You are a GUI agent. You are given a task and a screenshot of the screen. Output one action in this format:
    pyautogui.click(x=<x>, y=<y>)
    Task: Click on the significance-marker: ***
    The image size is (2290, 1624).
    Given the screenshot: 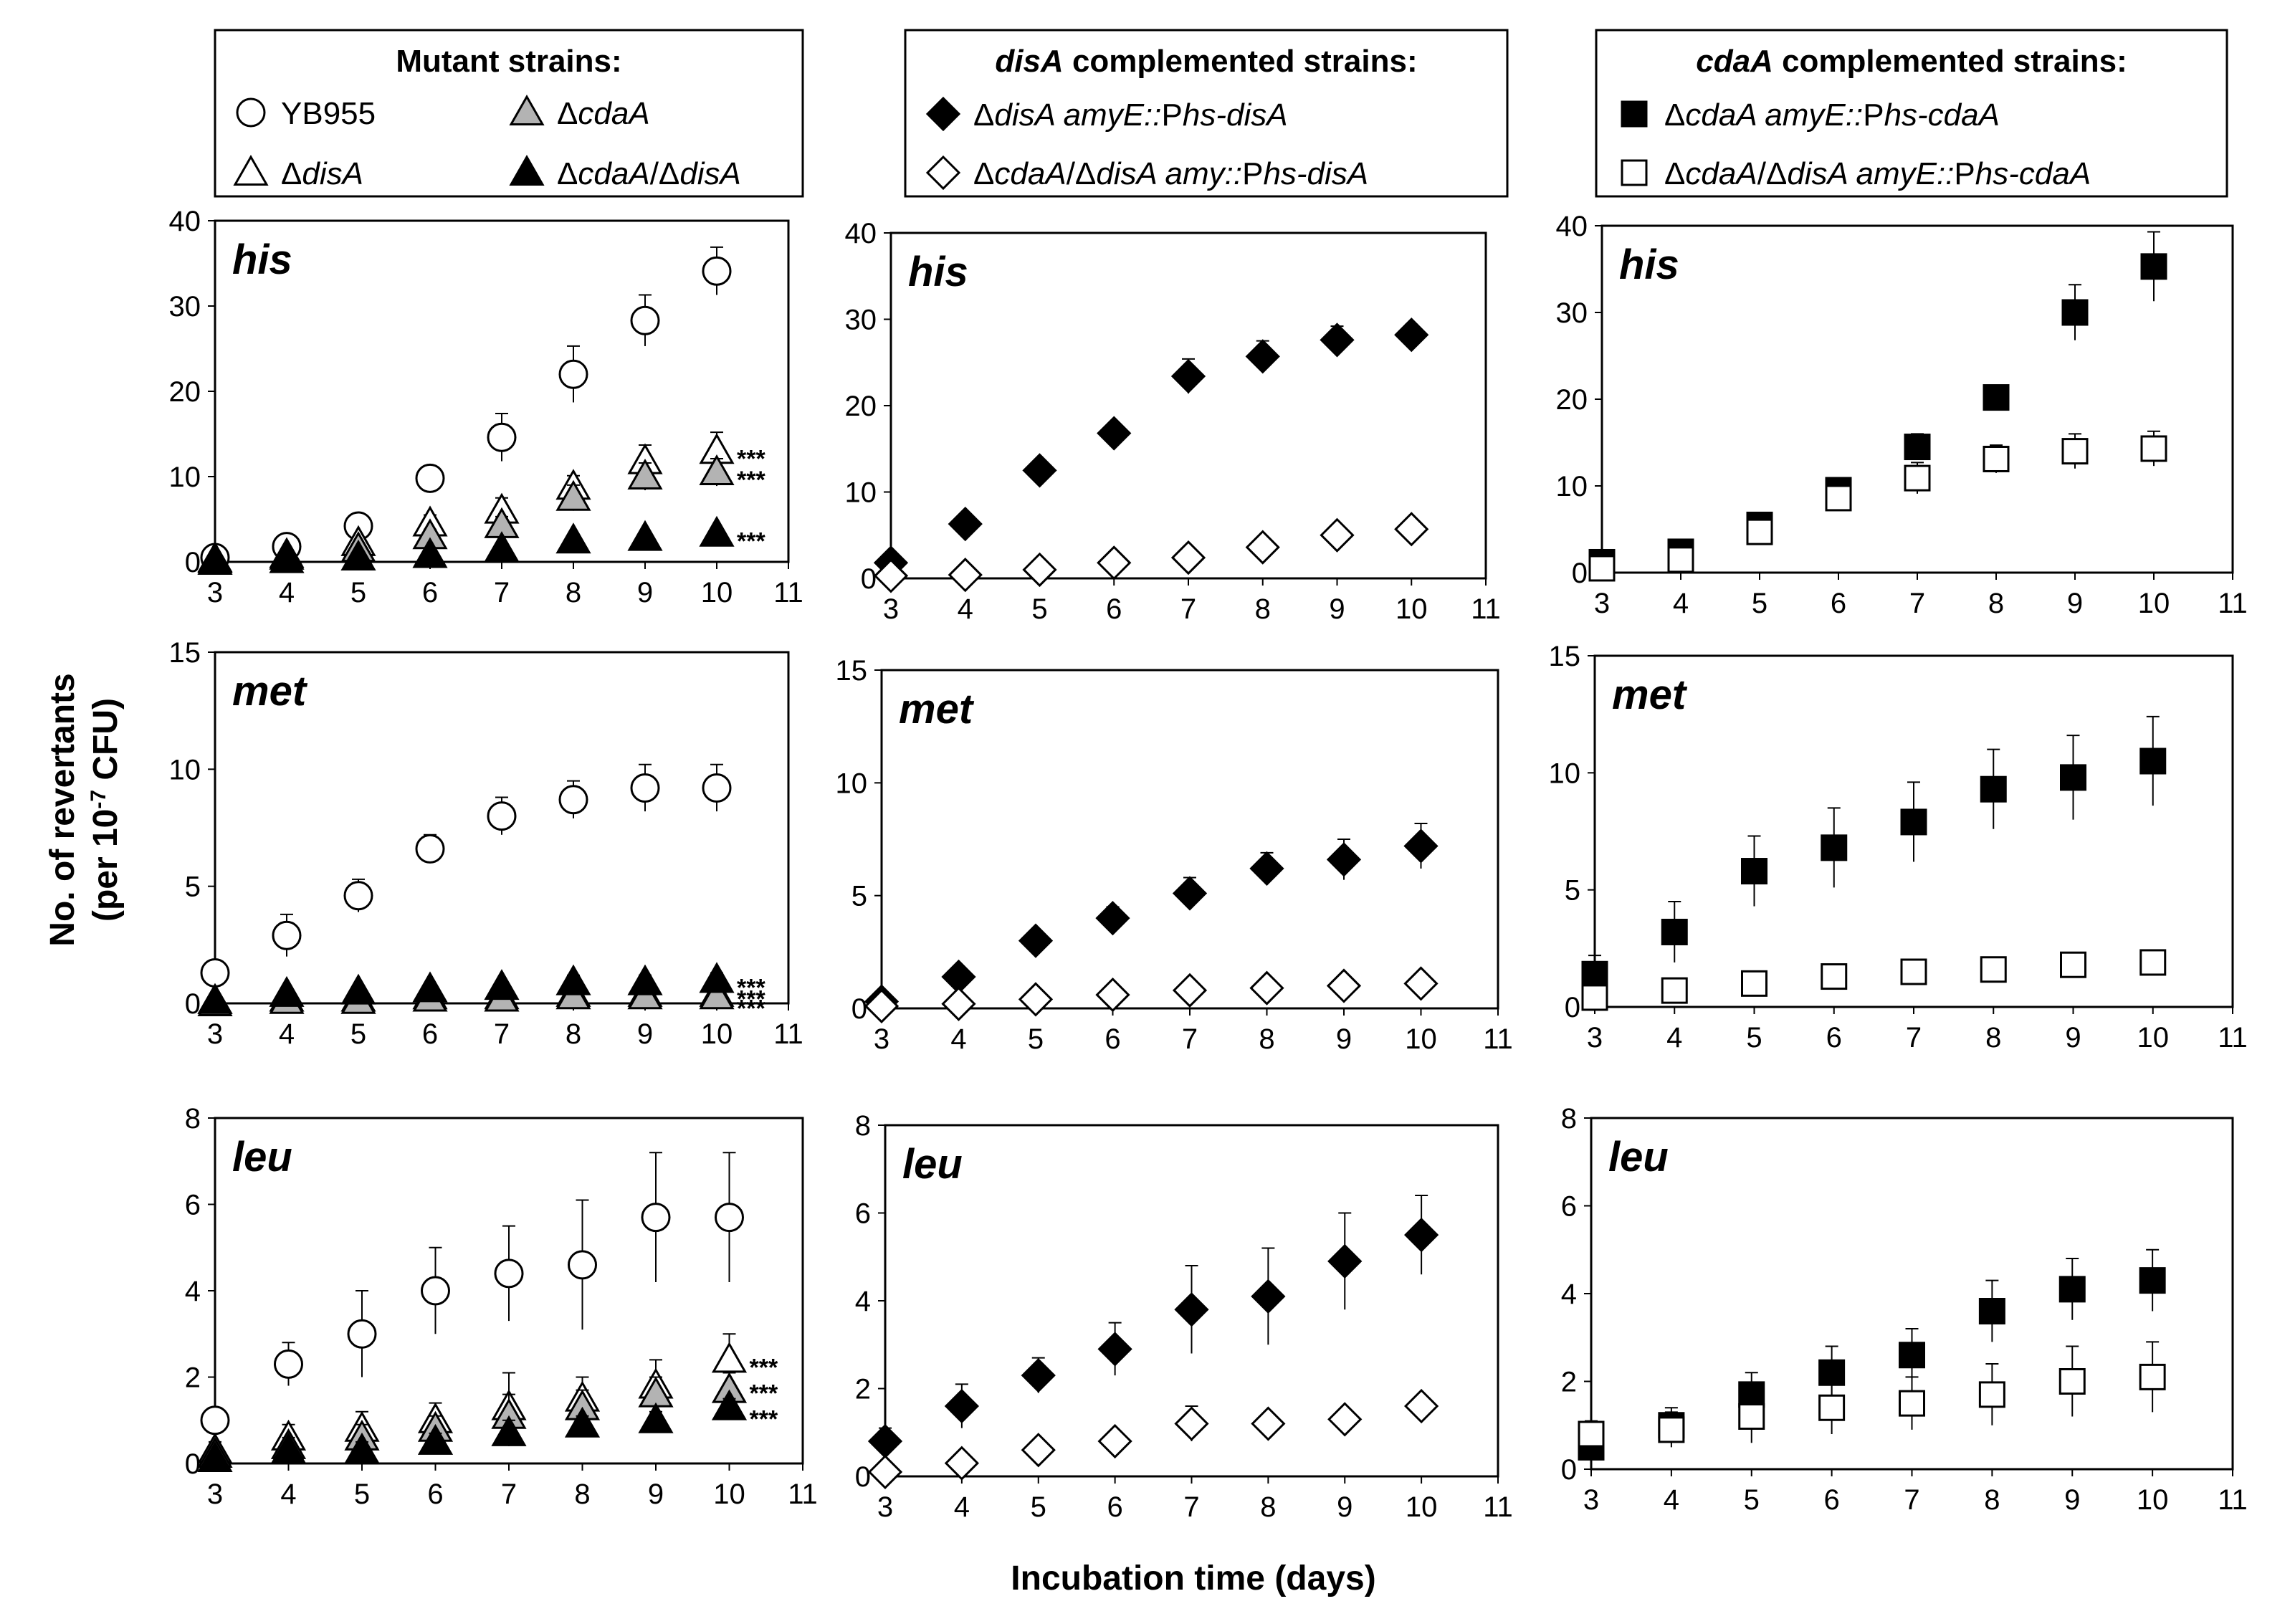 What is the action you would take?
    pyautogui.click(x=751, y=458)
    